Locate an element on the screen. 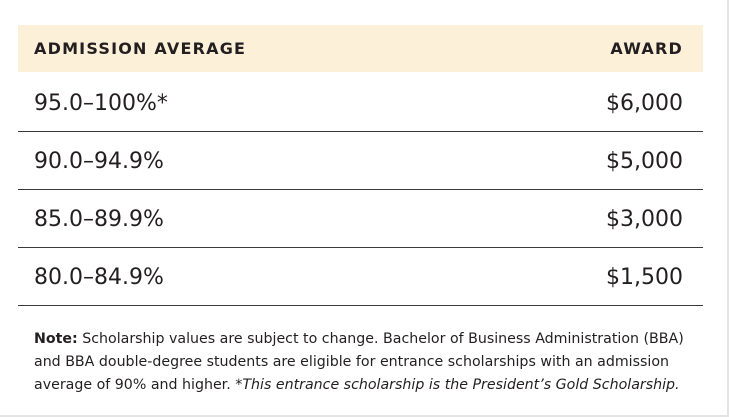 The image size is (729, 417). note-label: Note: is located at coordinates (56, 339).